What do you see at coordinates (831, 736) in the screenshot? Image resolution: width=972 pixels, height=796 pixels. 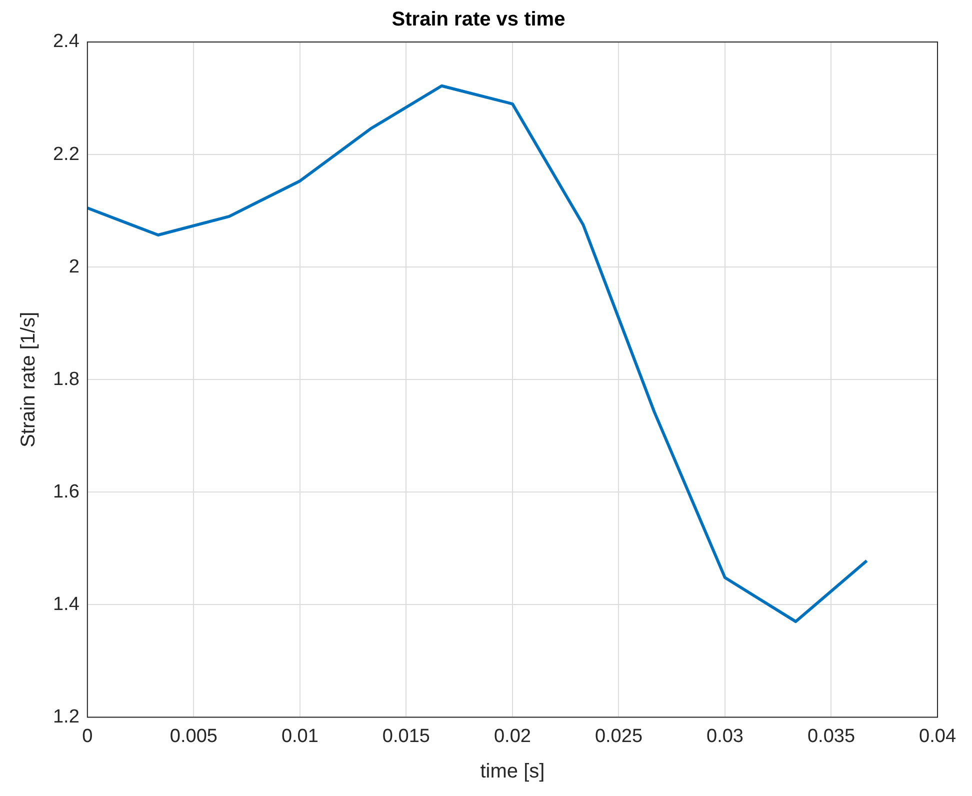 I see `x-tick-label: 0.035` at bounding box center [831, 736].